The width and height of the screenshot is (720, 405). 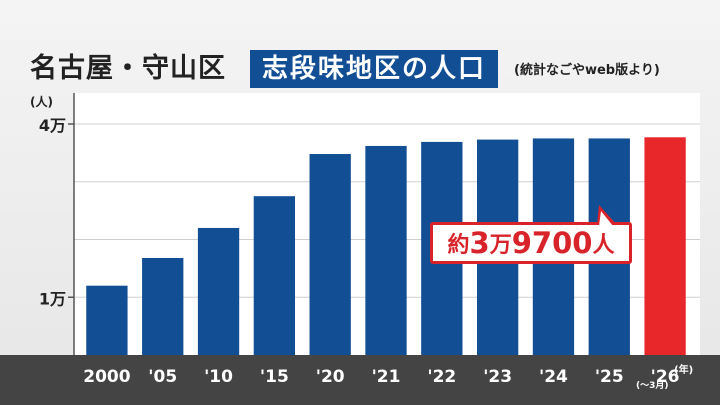 What do you see at coordinates (665, 246) in the screenshot?
I see `bar-highlight` at bounding box center [665, 246].